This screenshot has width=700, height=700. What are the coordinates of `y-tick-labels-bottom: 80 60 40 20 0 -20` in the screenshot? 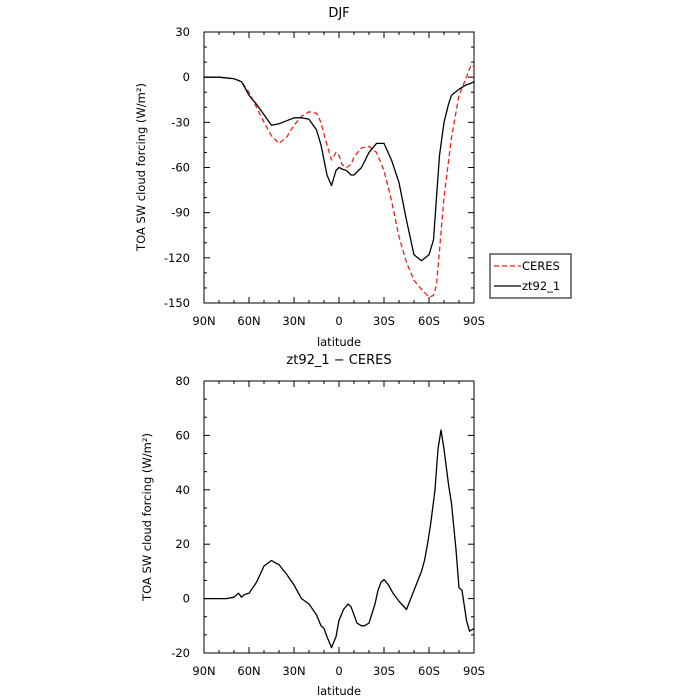 It's located at (180, 517).